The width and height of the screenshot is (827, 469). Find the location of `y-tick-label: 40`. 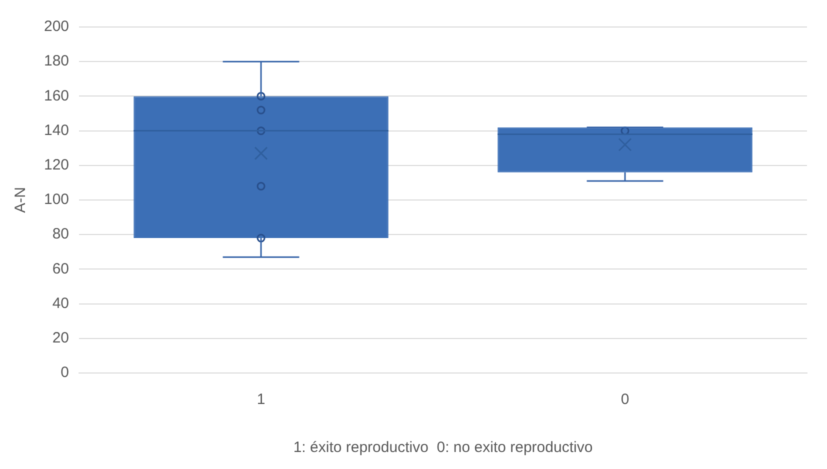

y-tick-label: 40 is located at coordinates (61, 303).